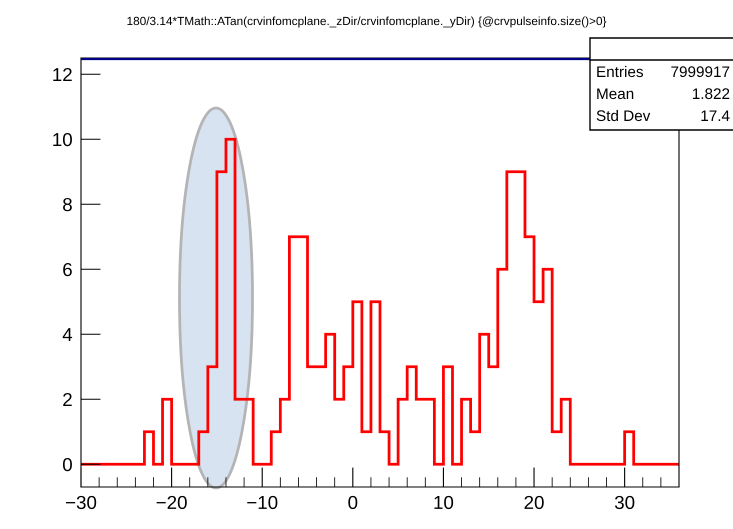 The image size is (733, 529). I want to click on y-tick-label: 12, so click(62, 75).